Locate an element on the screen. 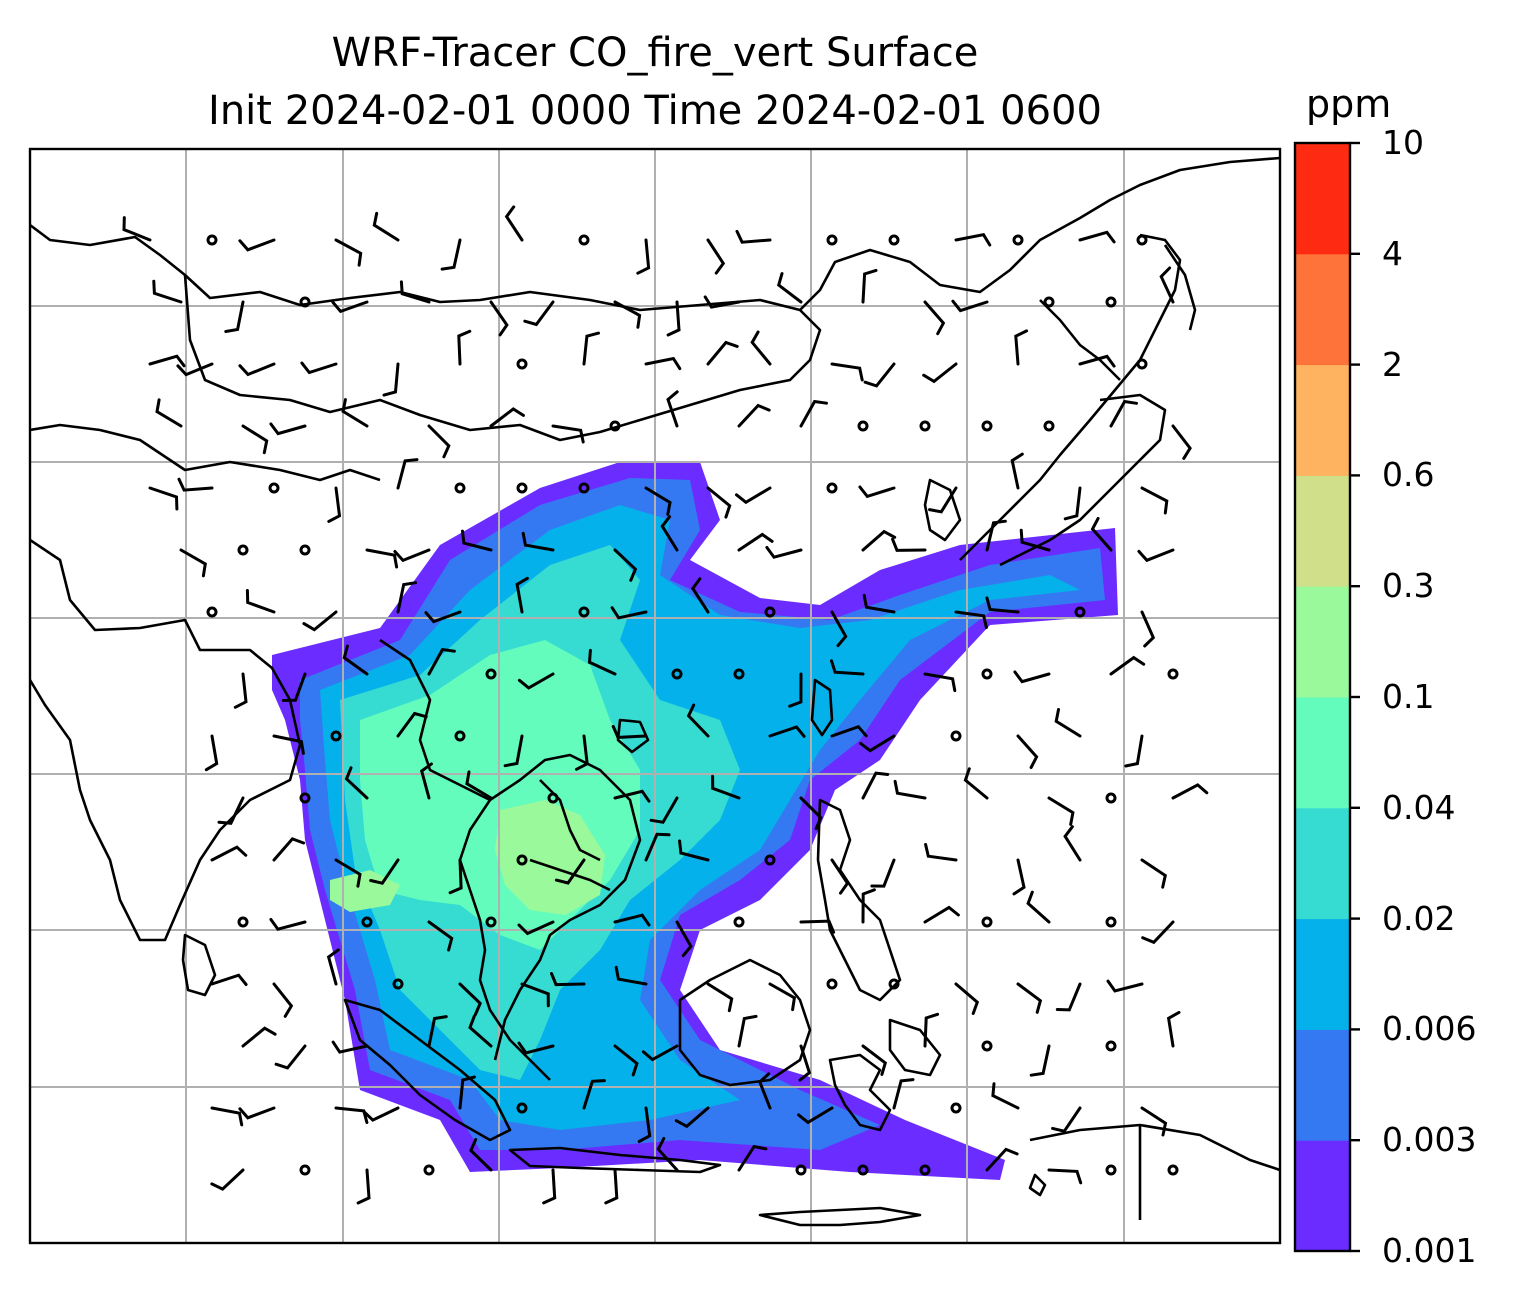 The image size is (1528, 1306). colorbar-tick-label: 0.006 is located at coordinates (1429, 1029).